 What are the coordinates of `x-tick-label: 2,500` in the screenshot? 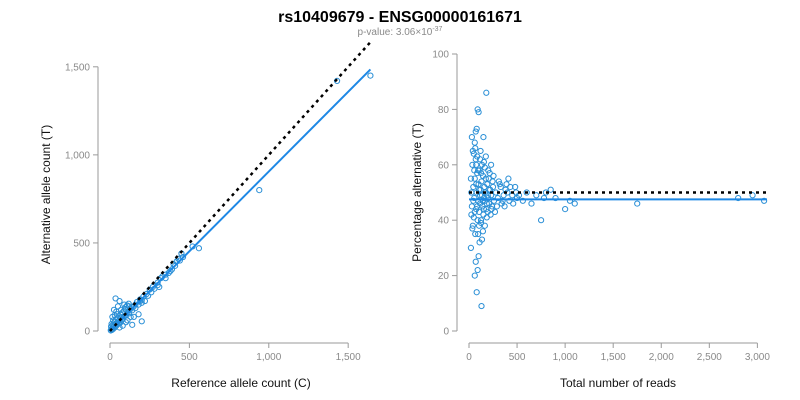 It's located at (709, 357).